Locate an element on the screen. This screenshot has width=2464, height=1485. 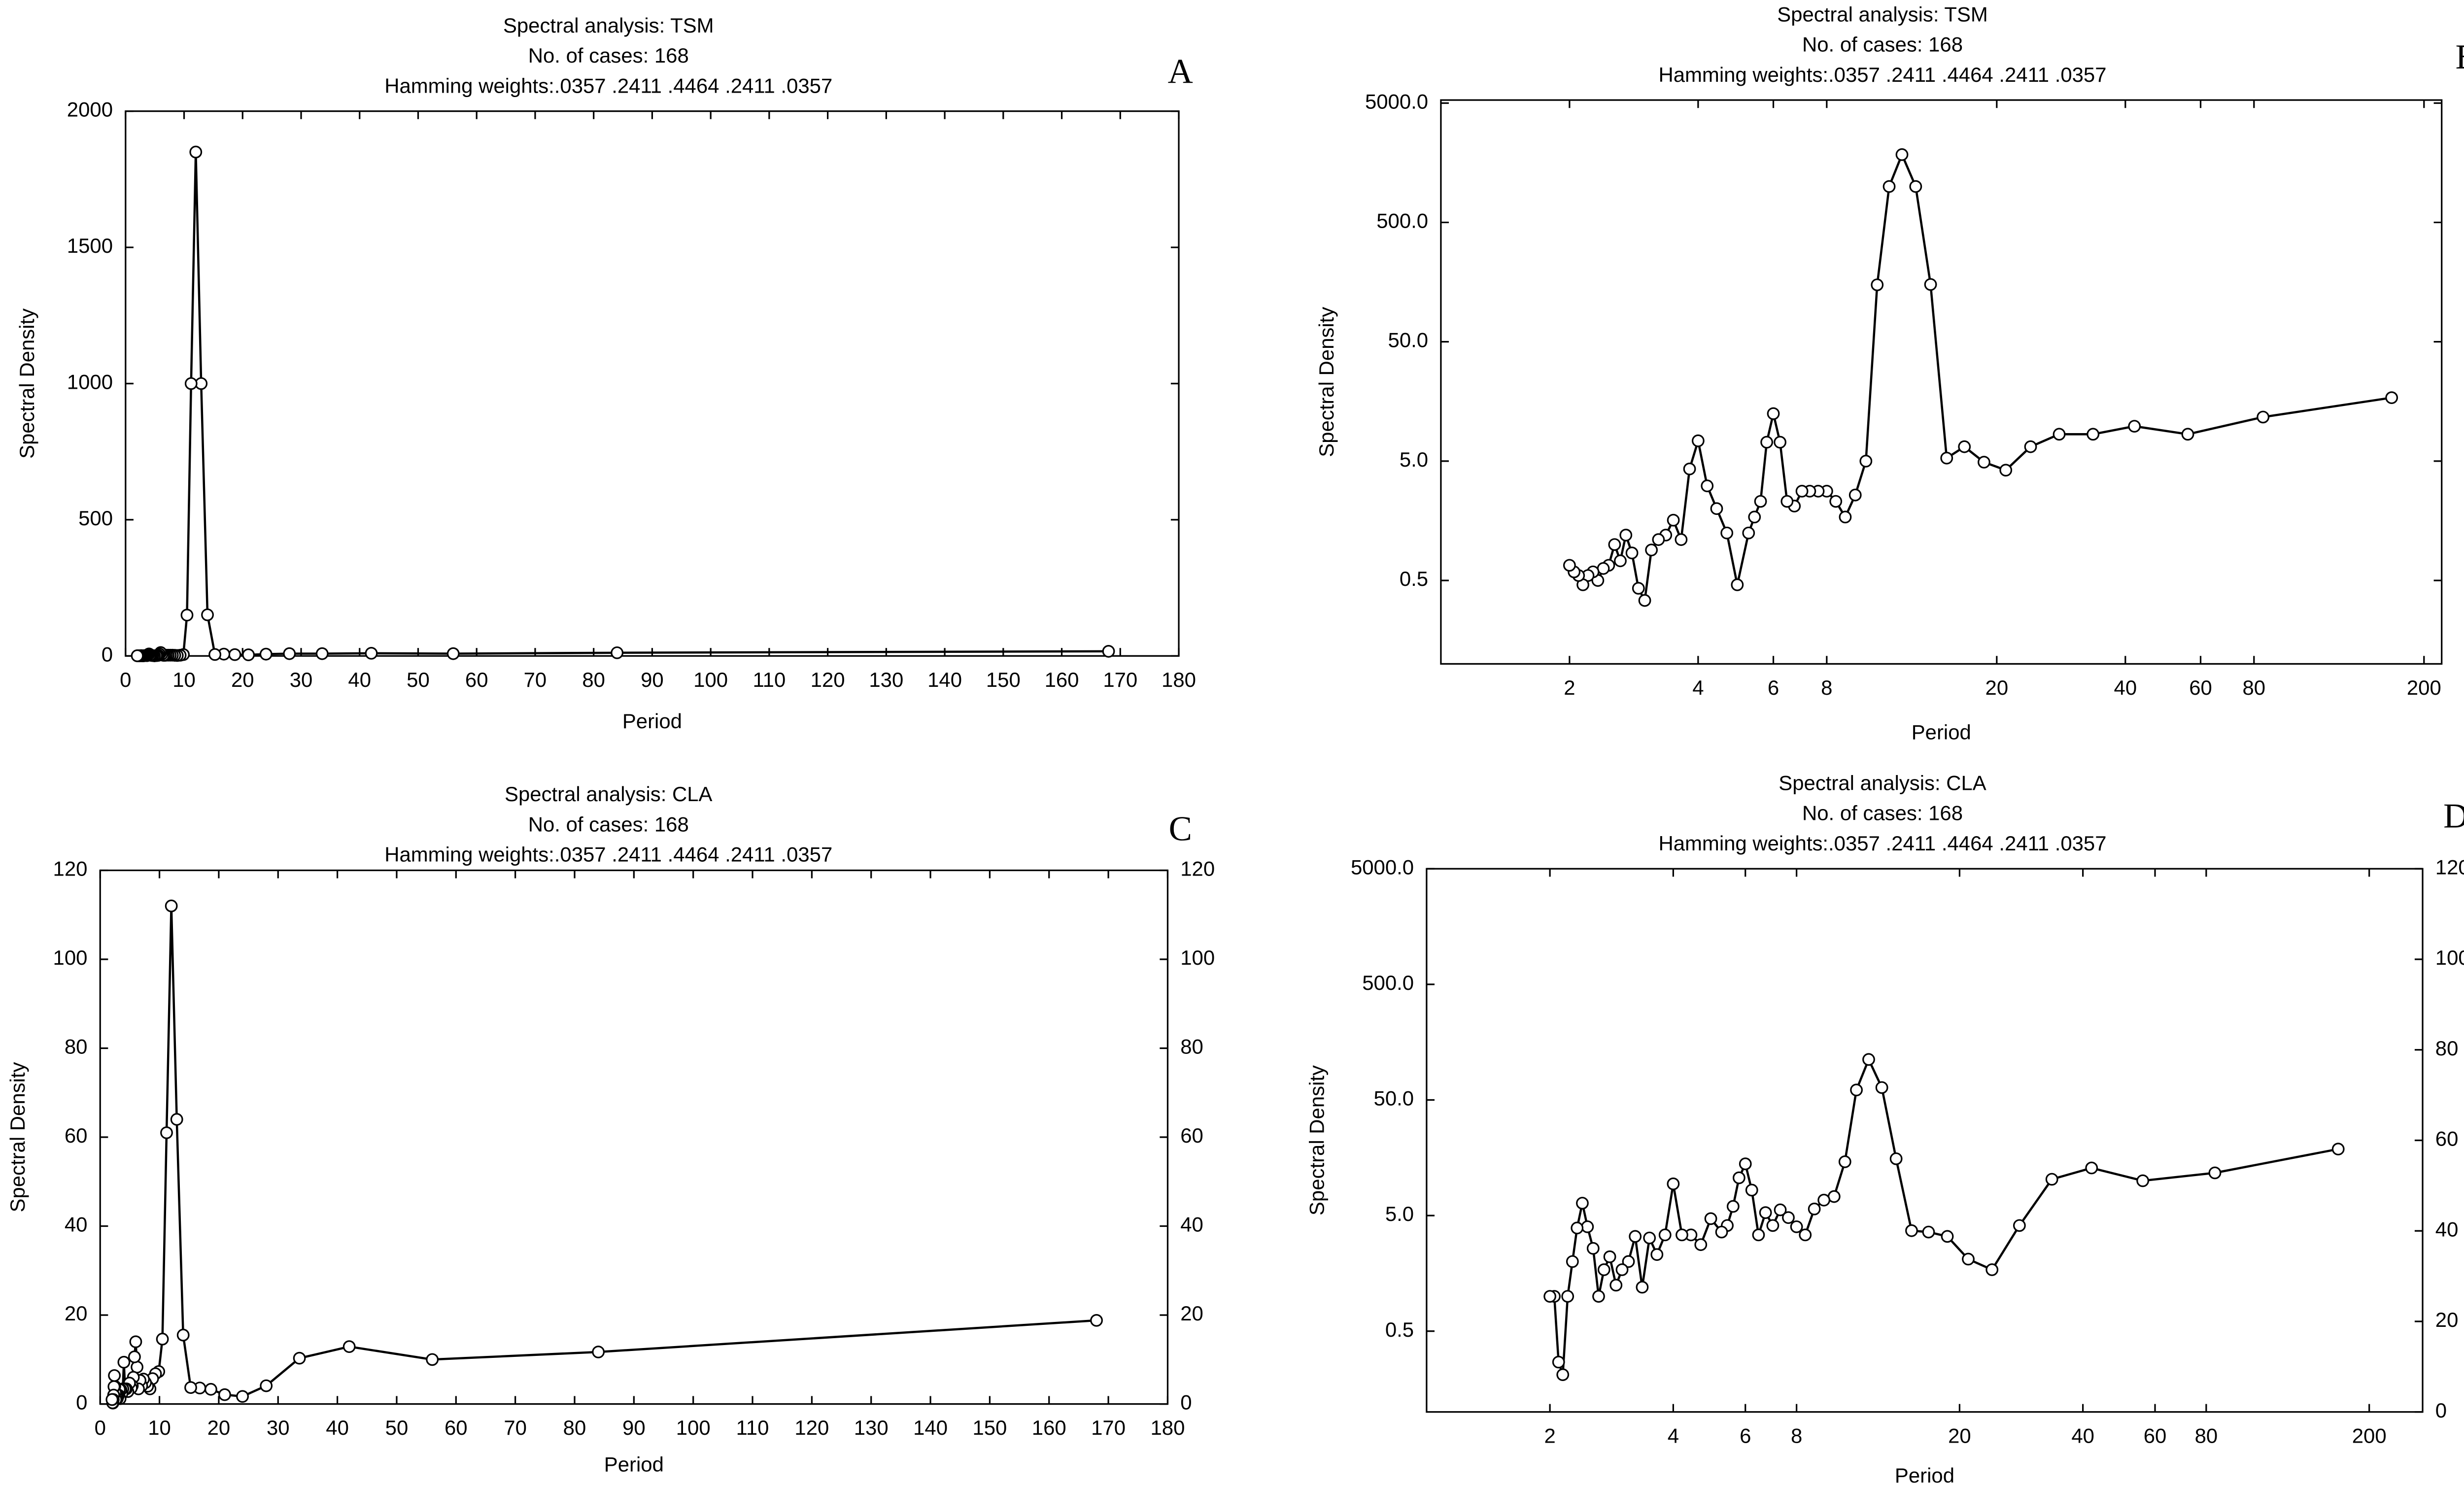
x-tick-label: 10 is located at coordinates (184, 680).